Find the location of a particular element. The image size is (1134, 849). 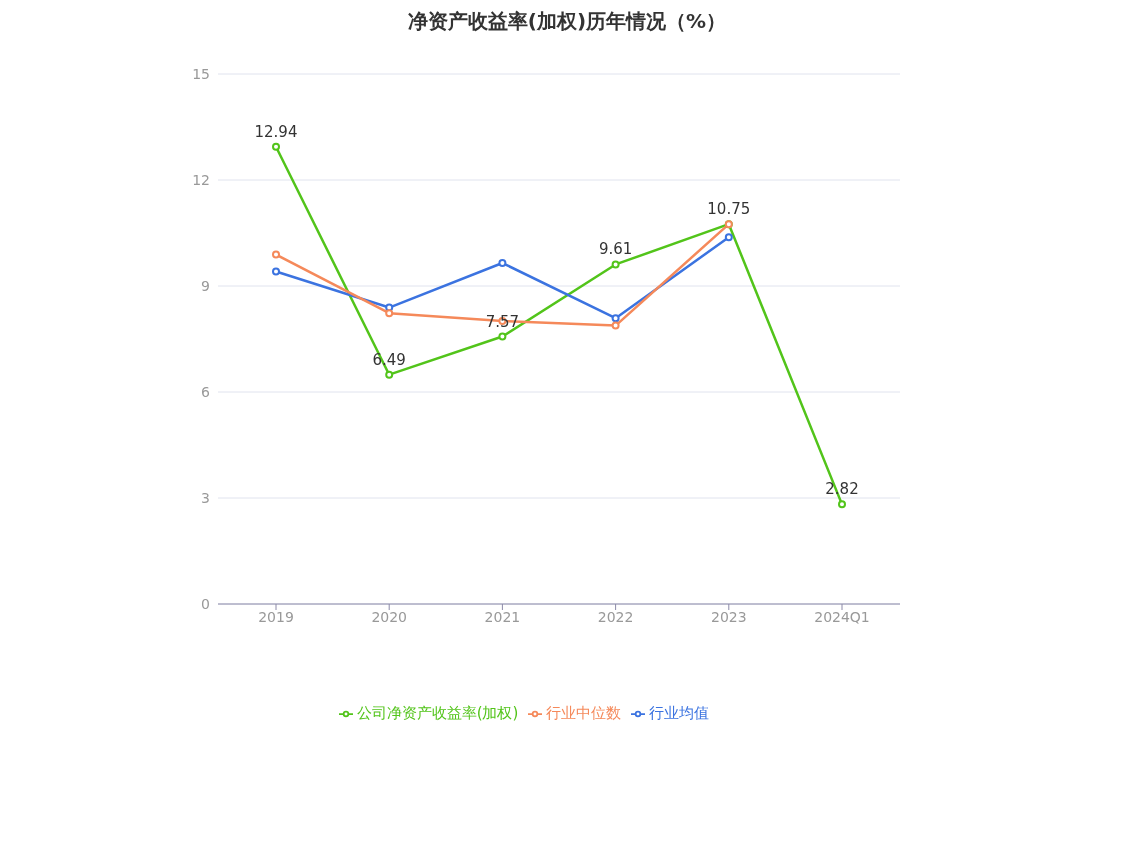

legend-label: 行业均值 is located at coordinates (679, 713).